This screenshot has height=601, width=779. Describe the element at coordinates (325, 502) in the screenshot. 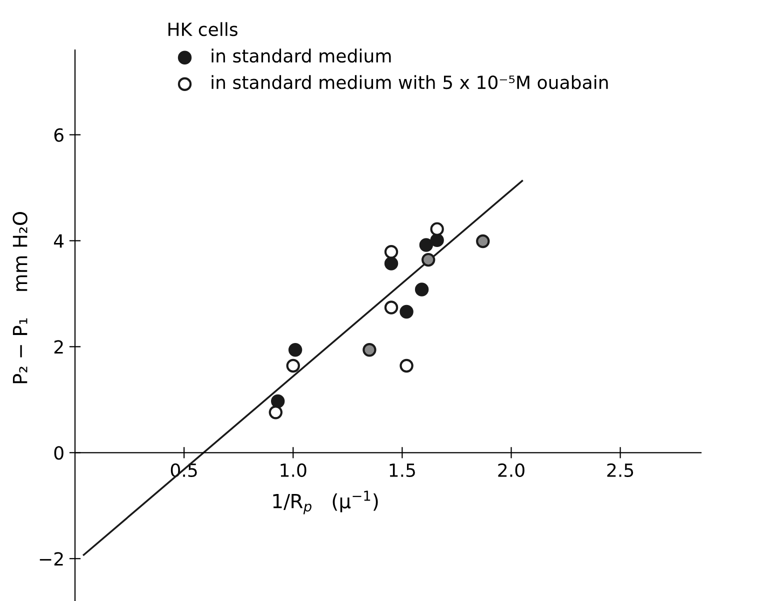

I see `text: 1/R$_{p}$ (μ$^{−1}$)` at that location.